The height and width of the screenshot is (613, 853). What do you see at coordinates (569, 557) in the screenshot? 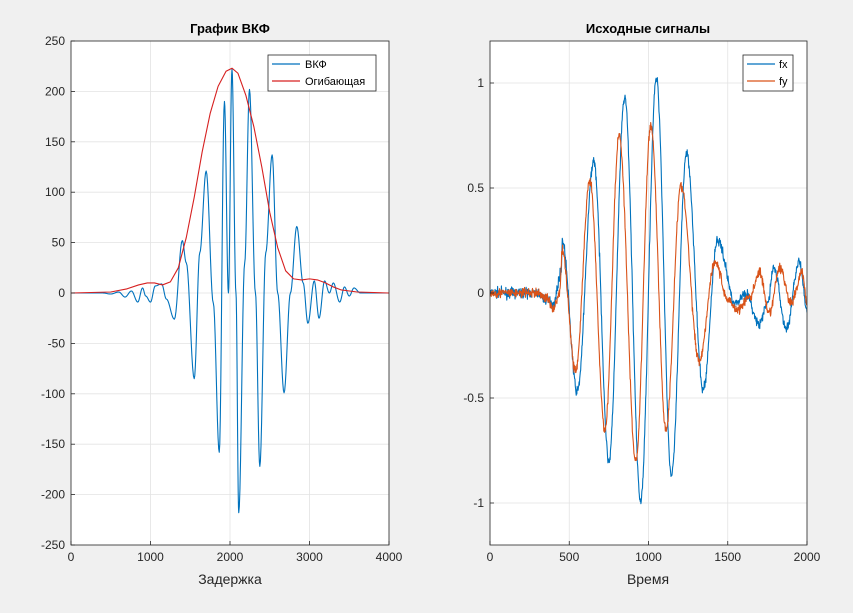
I see `right-x-tick-label: 500` at bounding box center [569, 557].